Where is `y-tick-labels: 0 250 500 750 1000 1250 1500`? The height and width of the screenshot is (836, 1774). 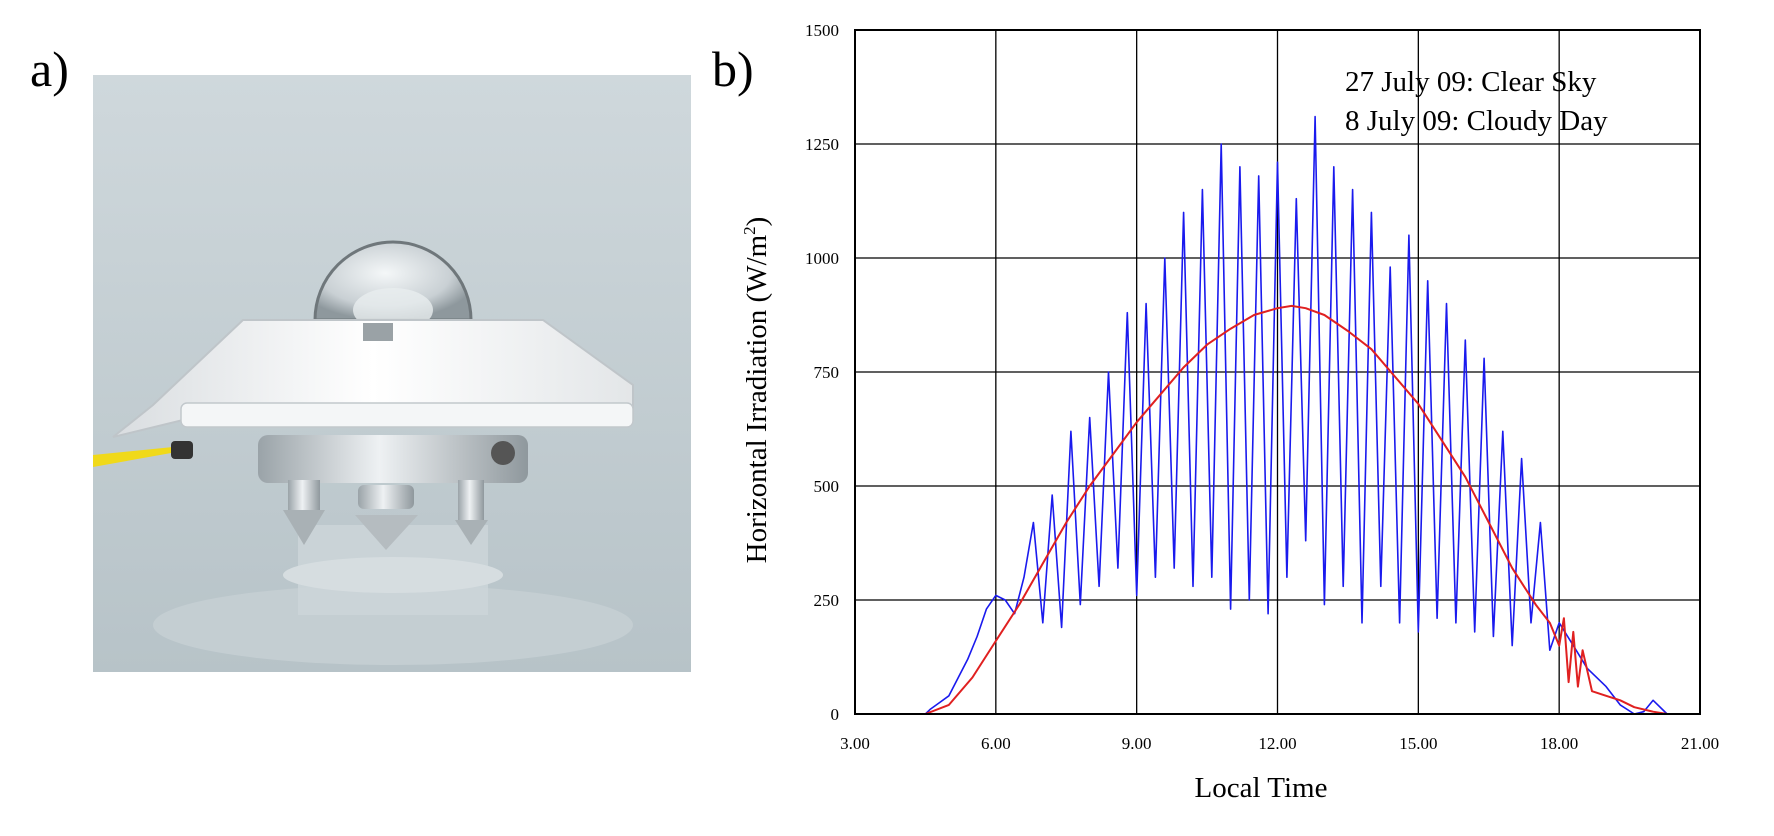
y-tick-labels: 0 250 500 750 1000 1250 1500 is located at coordinates (822, 372).